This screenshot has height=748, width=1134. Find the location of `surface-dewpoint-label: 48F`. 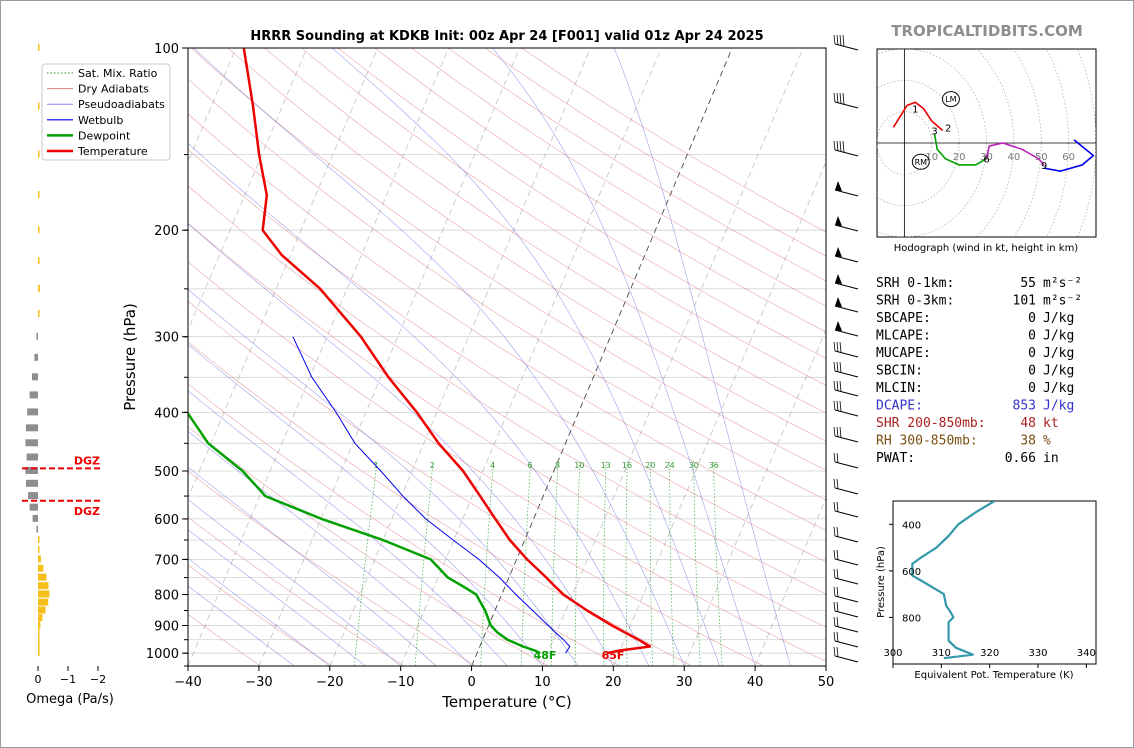

surface-dewpoint-label: 48F is located at coordinates (545, 655).